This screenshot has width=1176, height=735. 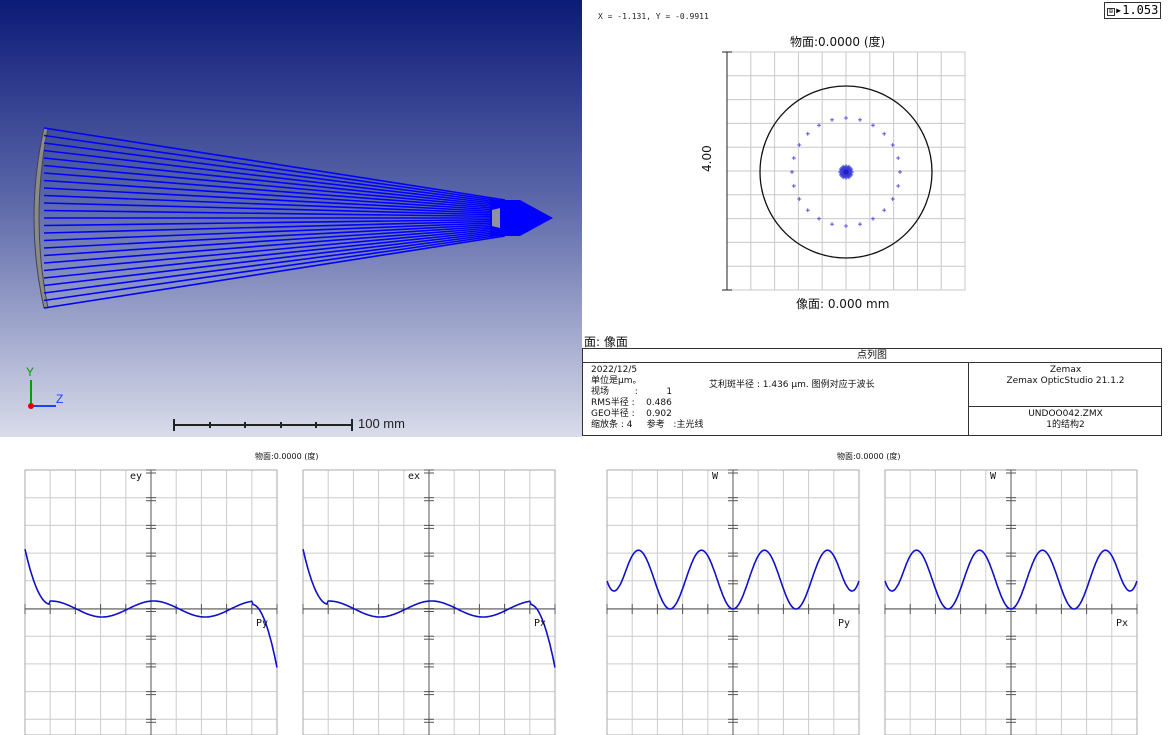 What do you see at coordinates (715, 476) in the screenshot?
I see `opd-fan-w-label-left: W` at bounding box center [715, 476].